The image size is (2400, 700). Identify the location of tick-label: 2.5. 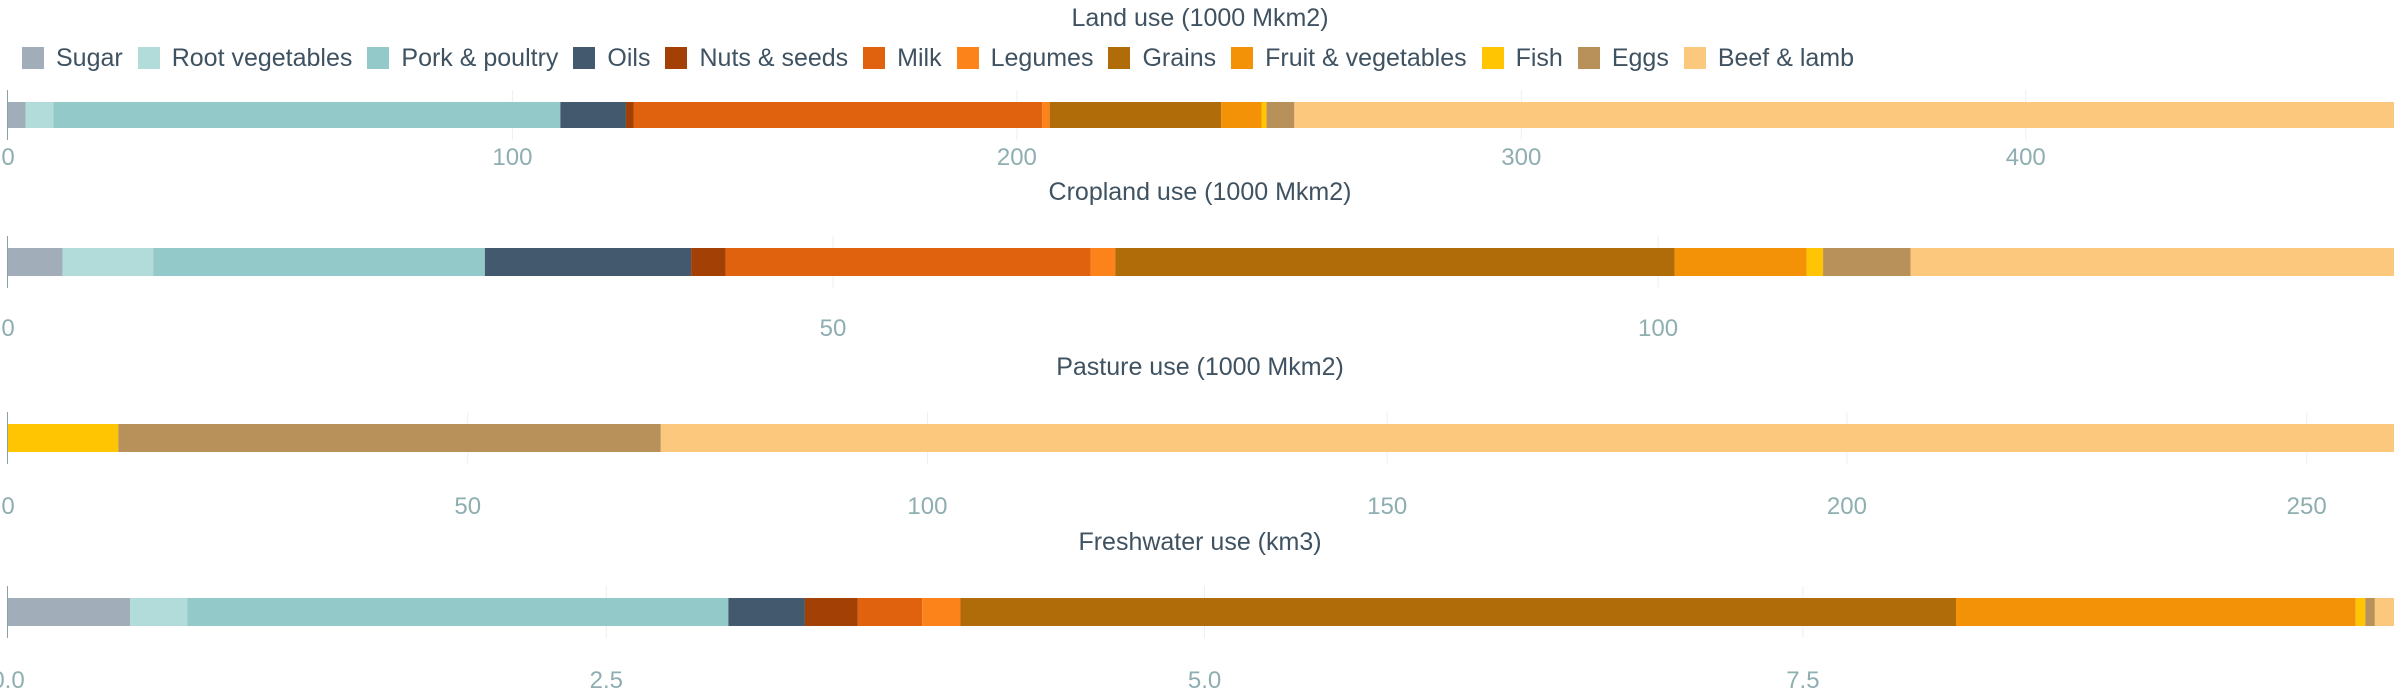
(606, 680).